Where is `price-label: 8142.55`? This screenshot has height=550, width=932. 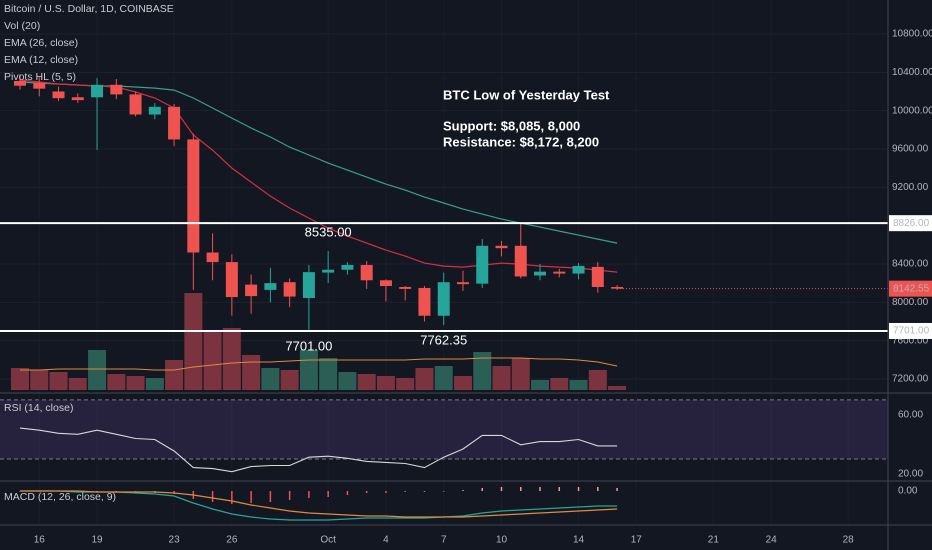 price-label: 8142.55 is located at coordinates (911, 288).